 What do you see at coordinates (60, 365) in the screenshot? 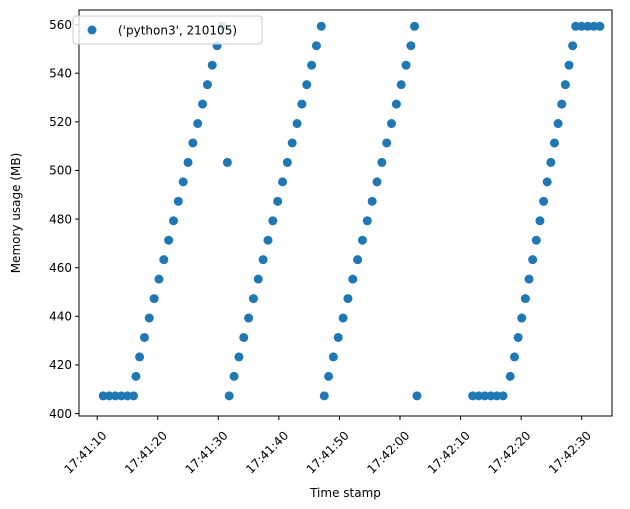
I see `y-tick-label: 420` at bounding box center [60, 365].